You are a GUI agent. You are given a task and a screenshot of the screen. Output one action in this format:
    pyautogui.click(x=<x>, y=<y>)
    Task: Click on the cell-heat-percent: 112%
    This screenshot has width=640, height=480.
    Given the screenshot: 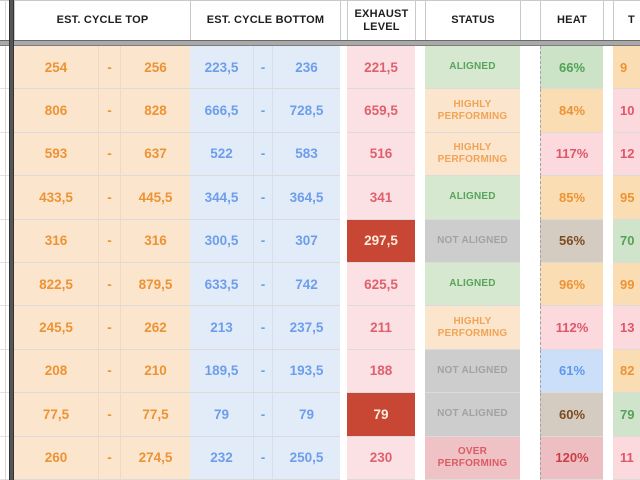 What is the action you would take?
    pyautogui.click(x=571, y=328)
    